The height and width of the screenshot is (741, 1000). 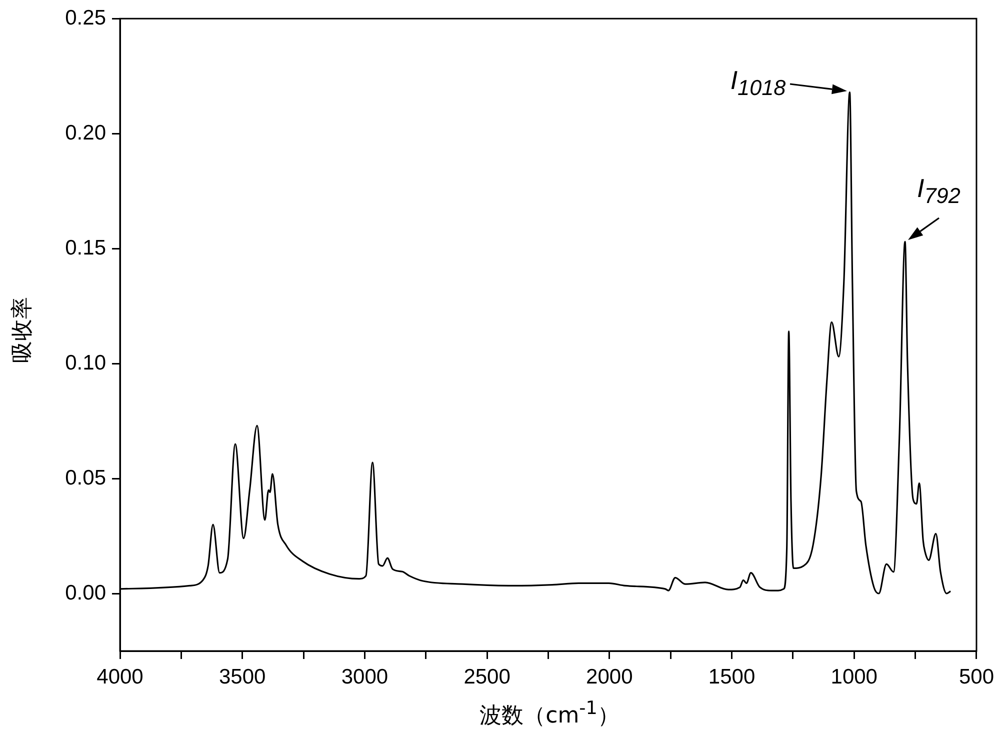 What do you see at coordinates (85, 248) in the screenshot?
I see `y-tick-label: 0.15` at bounding box center [85, 248].